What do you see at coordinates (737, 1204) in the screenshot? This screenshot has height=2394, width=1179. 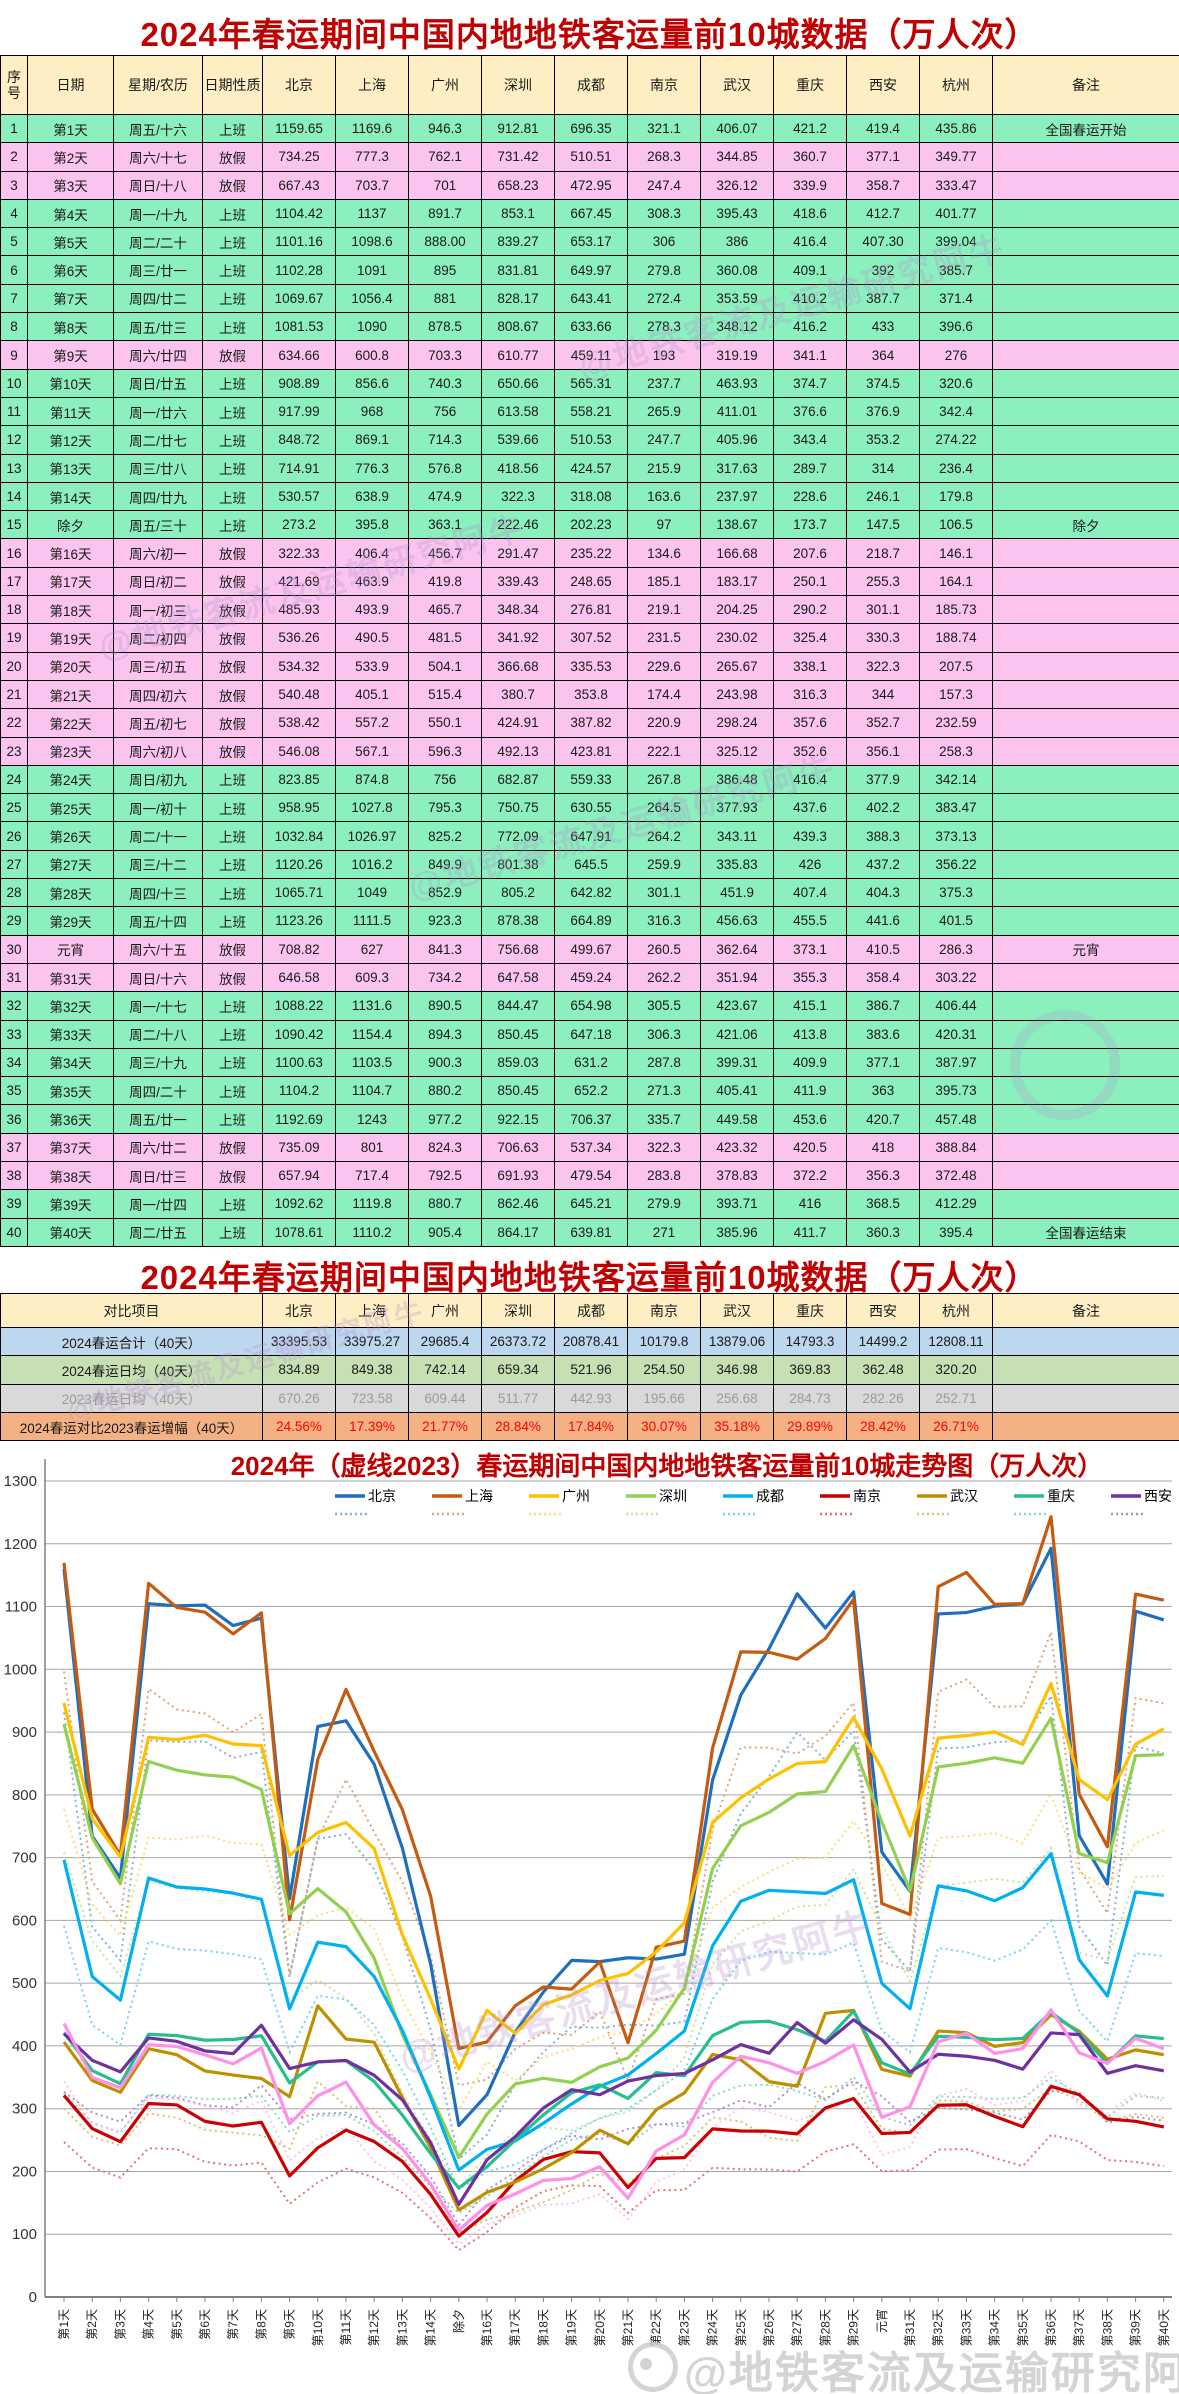 I see `value-cell: 393.71` at bounding box center [737, 1204].